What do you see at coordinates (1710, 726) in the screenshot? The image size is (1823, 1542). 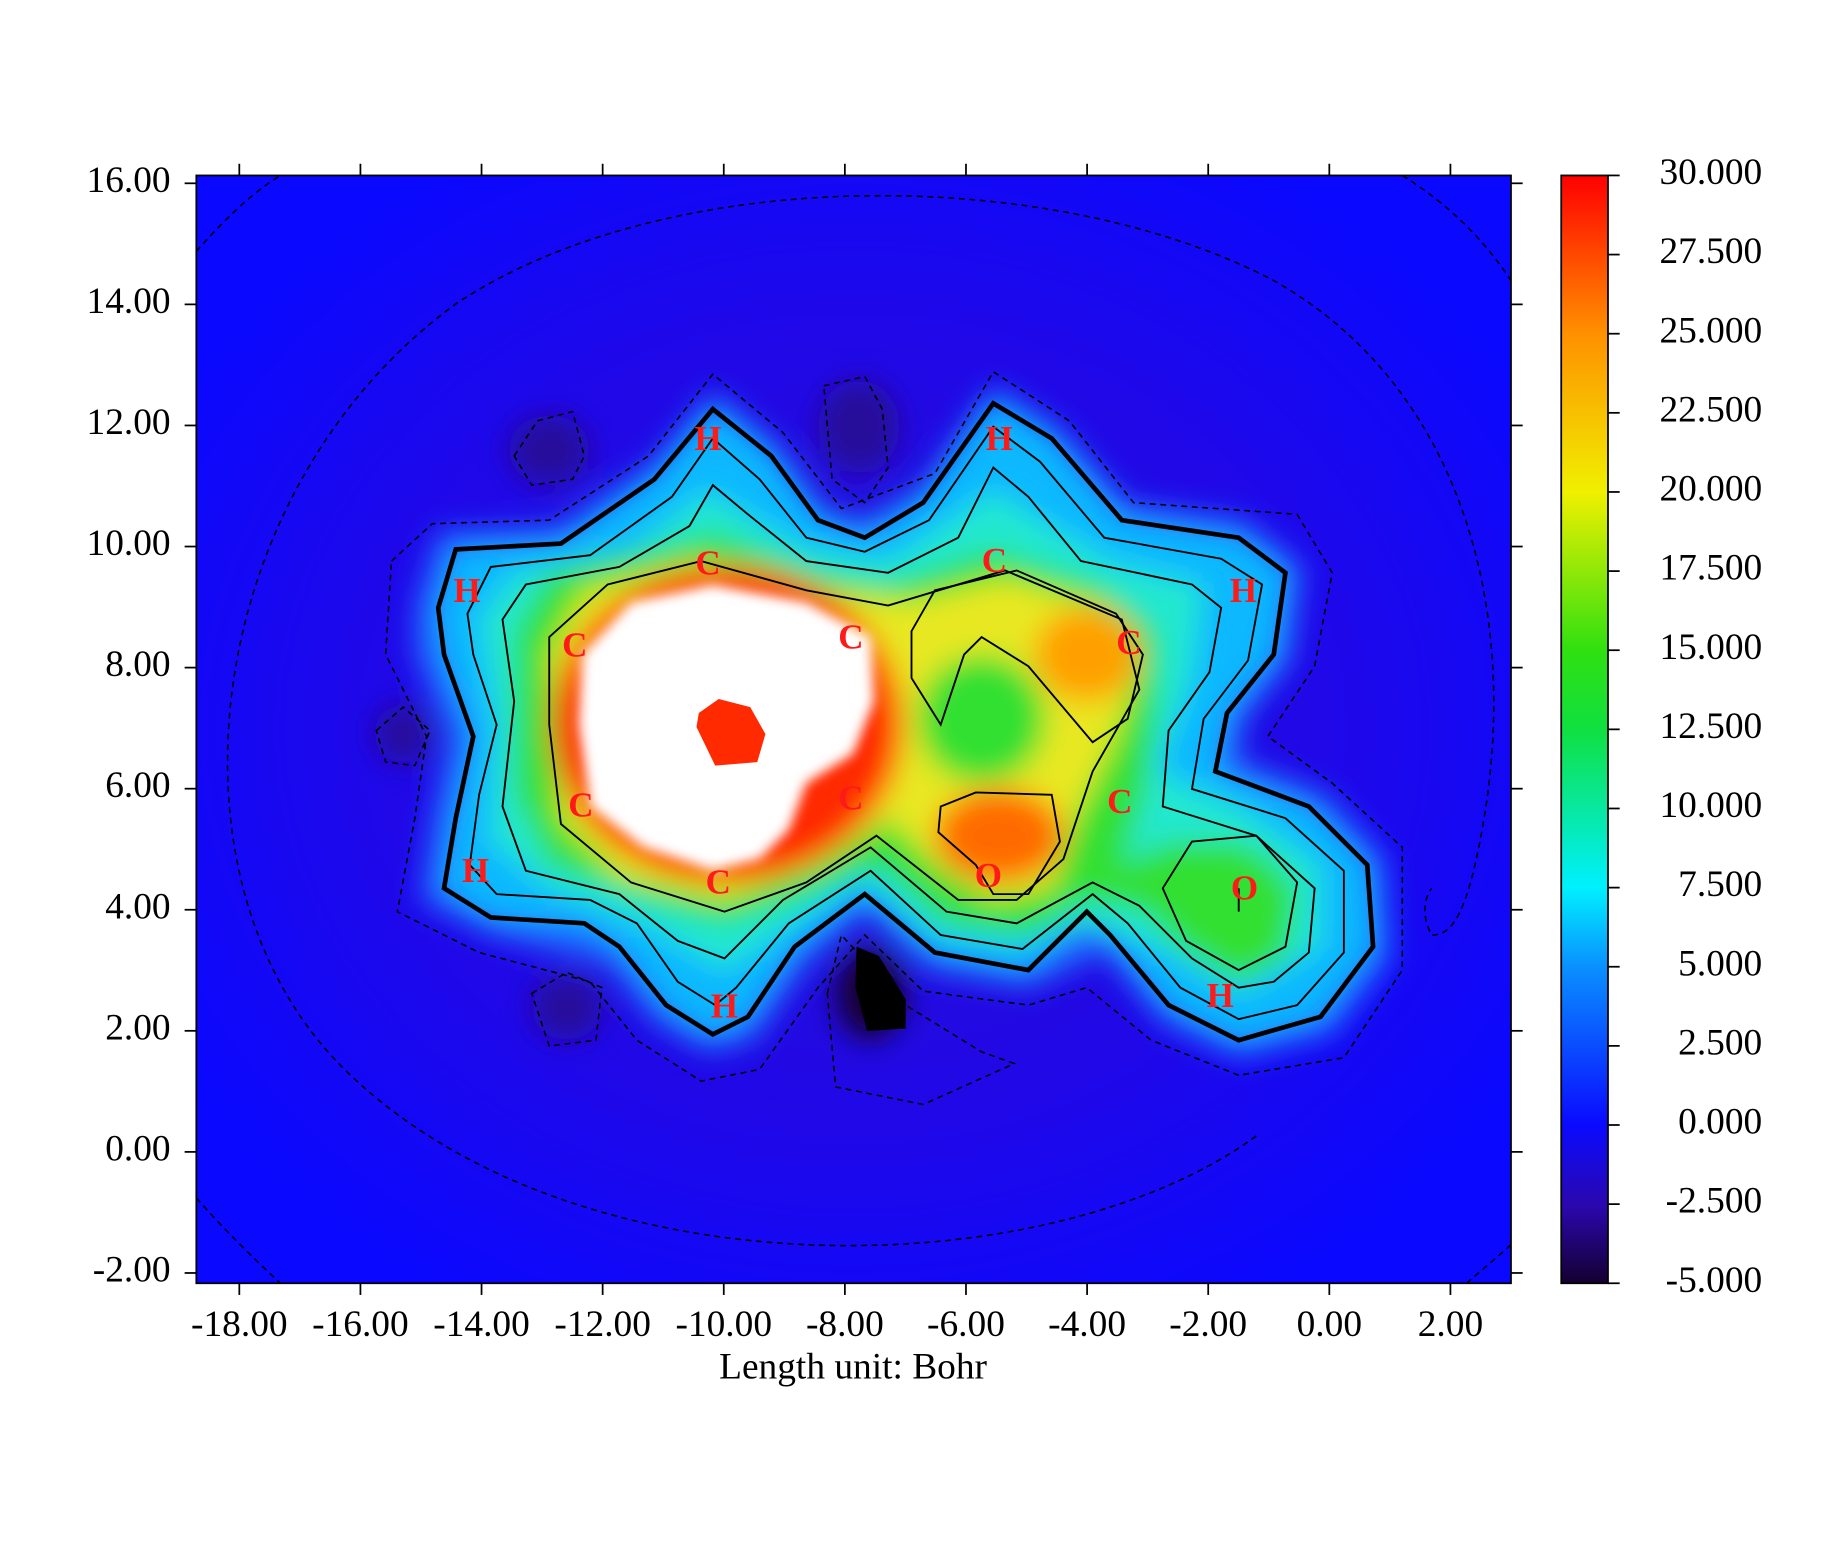 I see `colorbar-tick-label: 12.500` at bounding box center [1710, 726].